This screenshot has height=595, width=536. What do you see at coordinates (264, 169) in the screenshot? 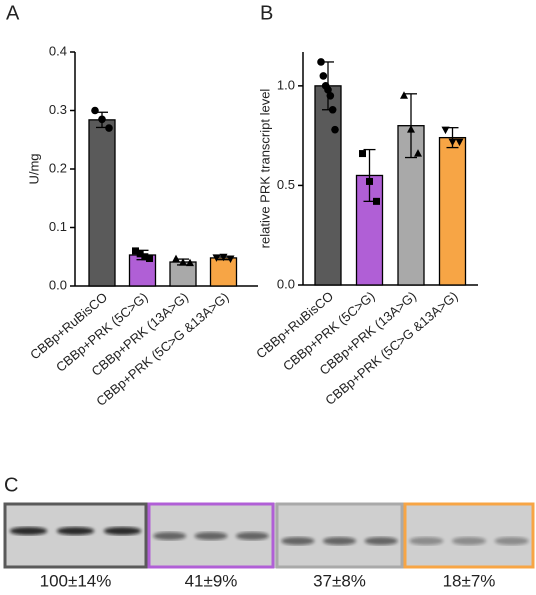
I see `y-axis-label: relative PRK transcript level` at bounding box center [264, 169].